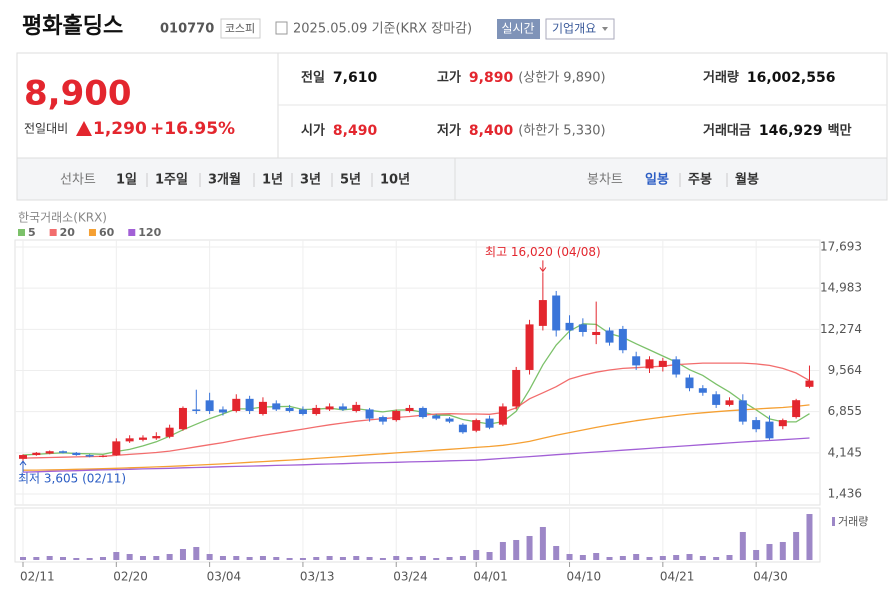 The image size is (889, 605). What do you see at coordinates (449, 131) in the screenshot?
I see `quote-label: 저가` at bounding box center [449, 131].